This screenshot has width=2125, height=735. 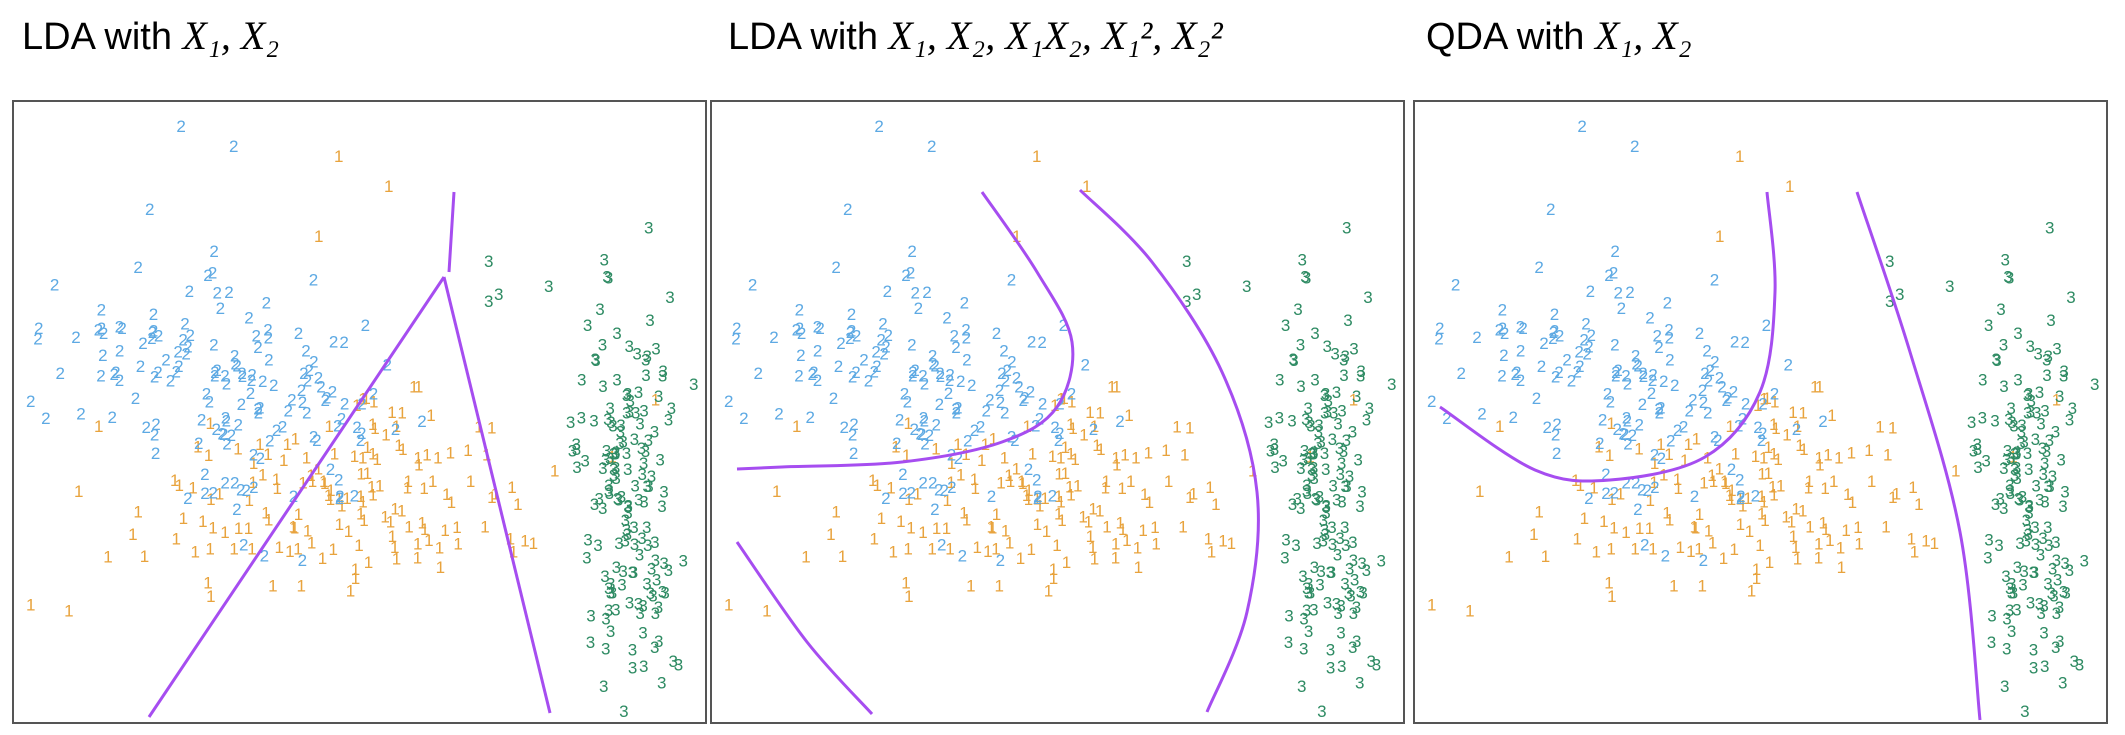 What do you see at coordinates (1510, 37) in the screenshot?
I see `panel-title-3-text: QDA with` at bounding box center [1510, 37].